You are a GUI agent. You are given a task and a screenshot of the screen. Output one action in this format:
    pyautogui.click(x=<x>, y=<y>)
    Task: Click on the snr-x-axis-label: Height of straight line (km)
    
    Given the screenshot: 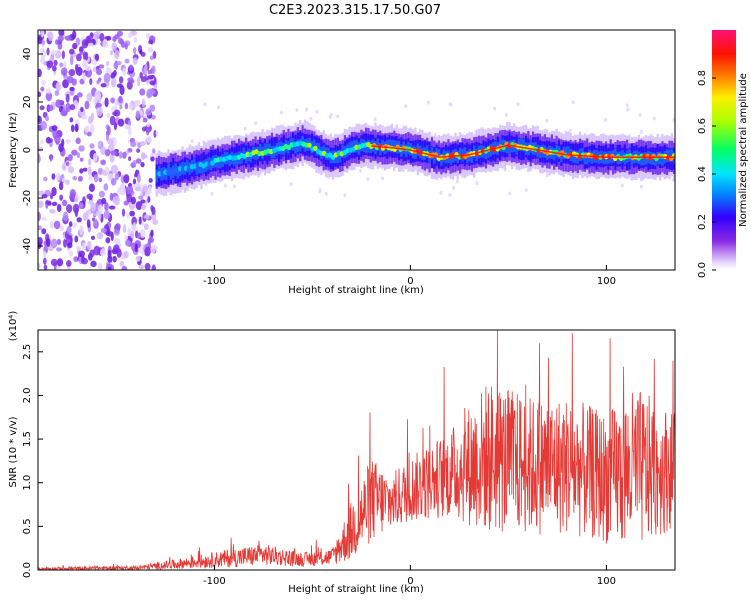 What is the action you would take?
    pyautogui.click(x=356, y=589)
    